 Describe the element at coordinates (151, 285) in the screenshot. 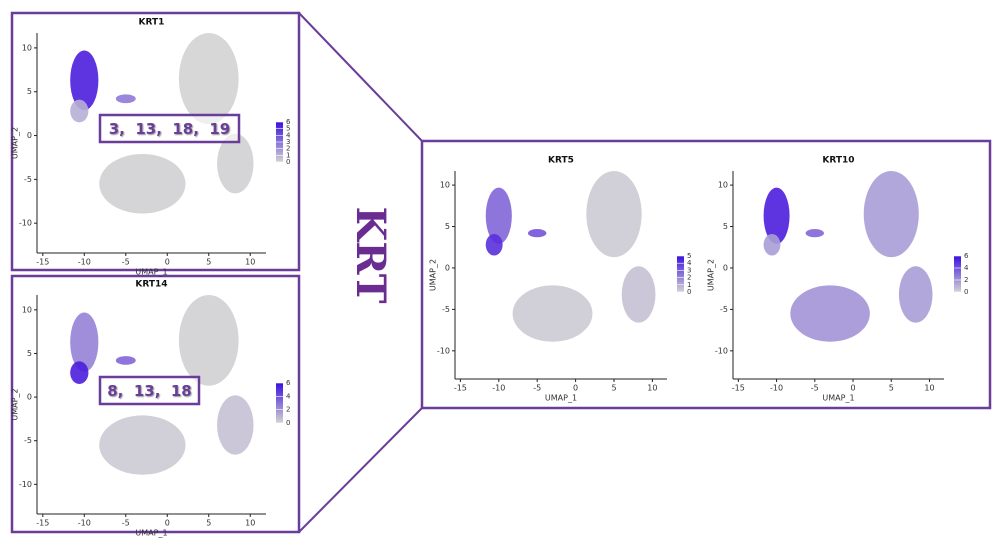

I see `panel-title: KRT14` at that location.